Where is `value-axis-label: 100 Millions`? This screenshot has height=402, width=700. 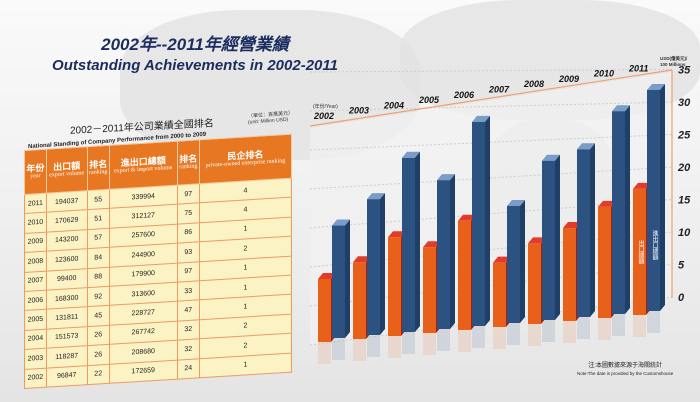 value-axis-label: 100 Millions is located at coordinates (673, 64).